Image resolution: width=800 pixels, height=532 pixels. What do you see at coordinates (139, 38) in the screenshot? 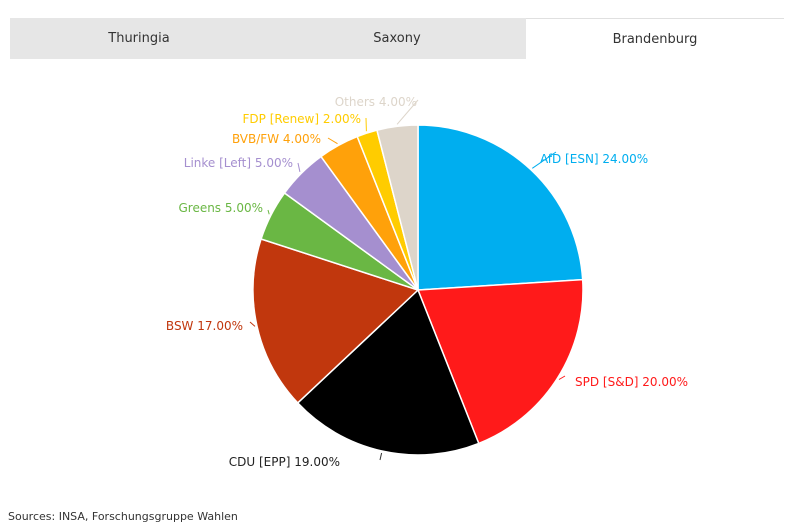
I see `tab-thuringia: Thuringia` at bounding box center [139, 38].